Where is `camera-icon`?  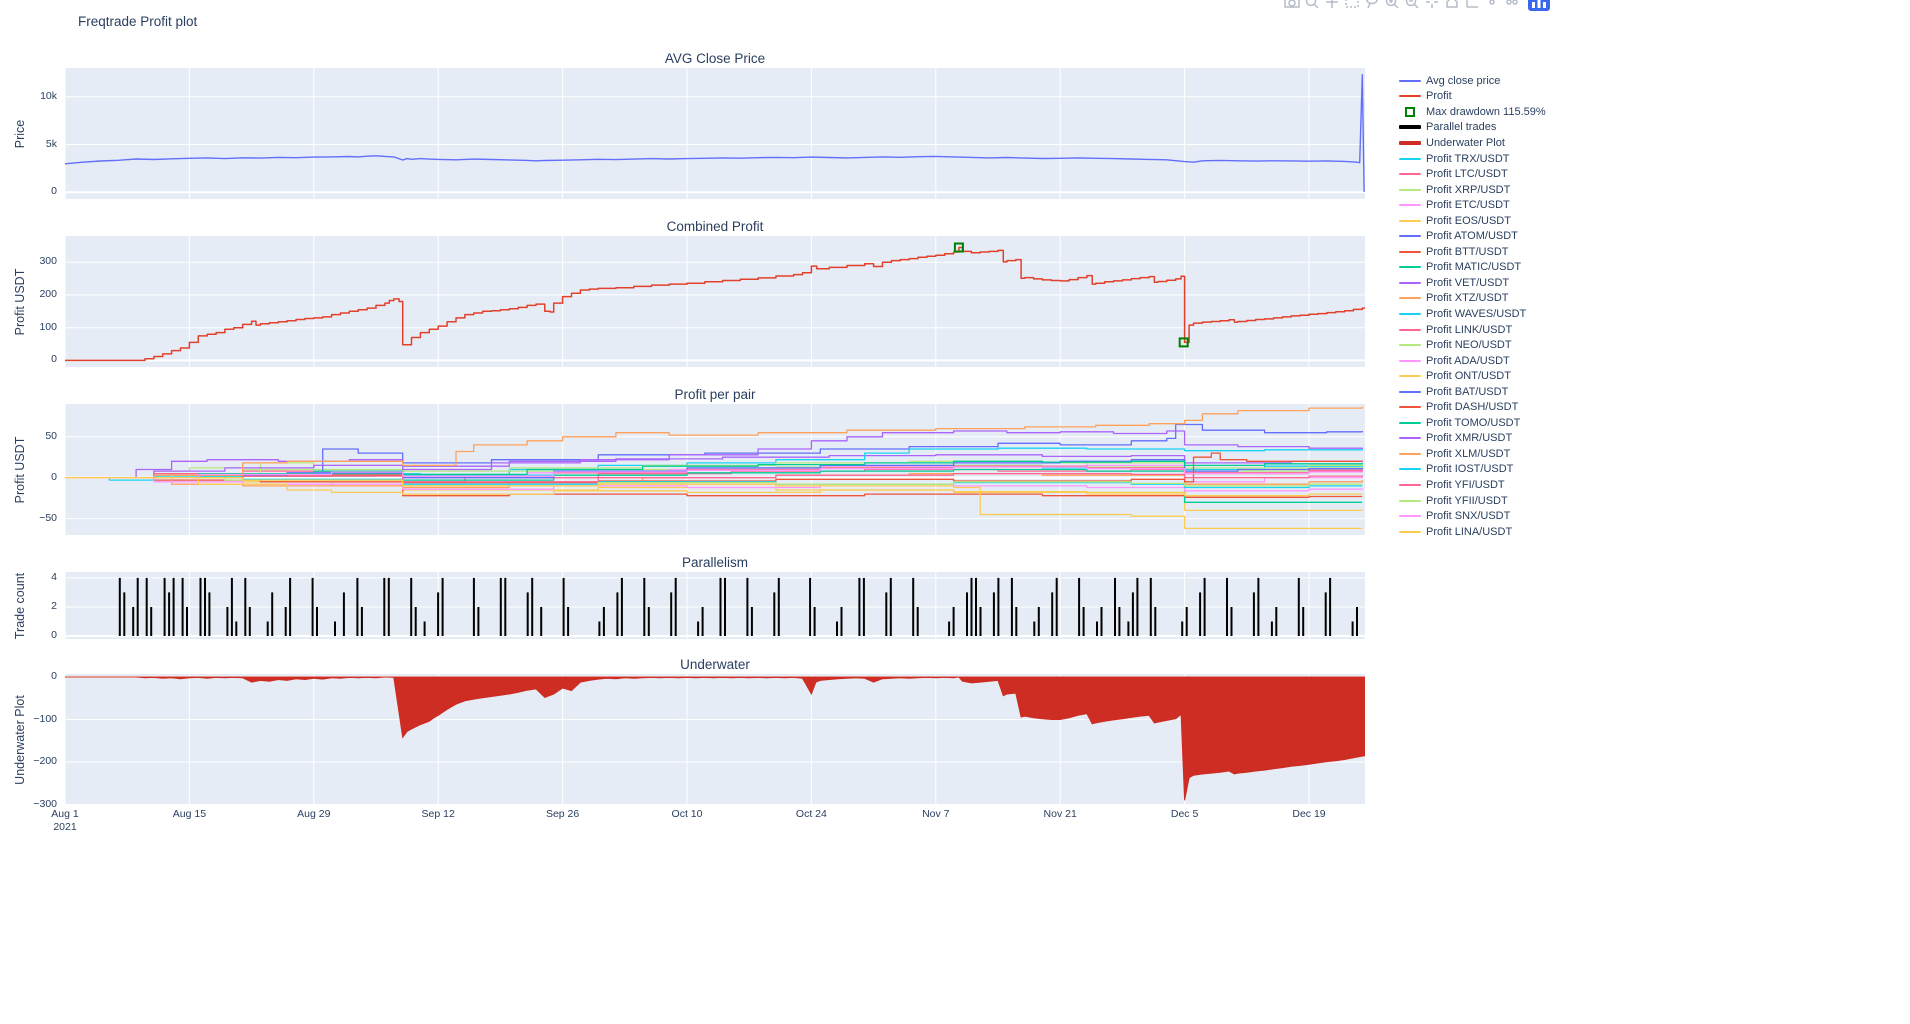 camera-icon is located at coordinates (1291, 5).